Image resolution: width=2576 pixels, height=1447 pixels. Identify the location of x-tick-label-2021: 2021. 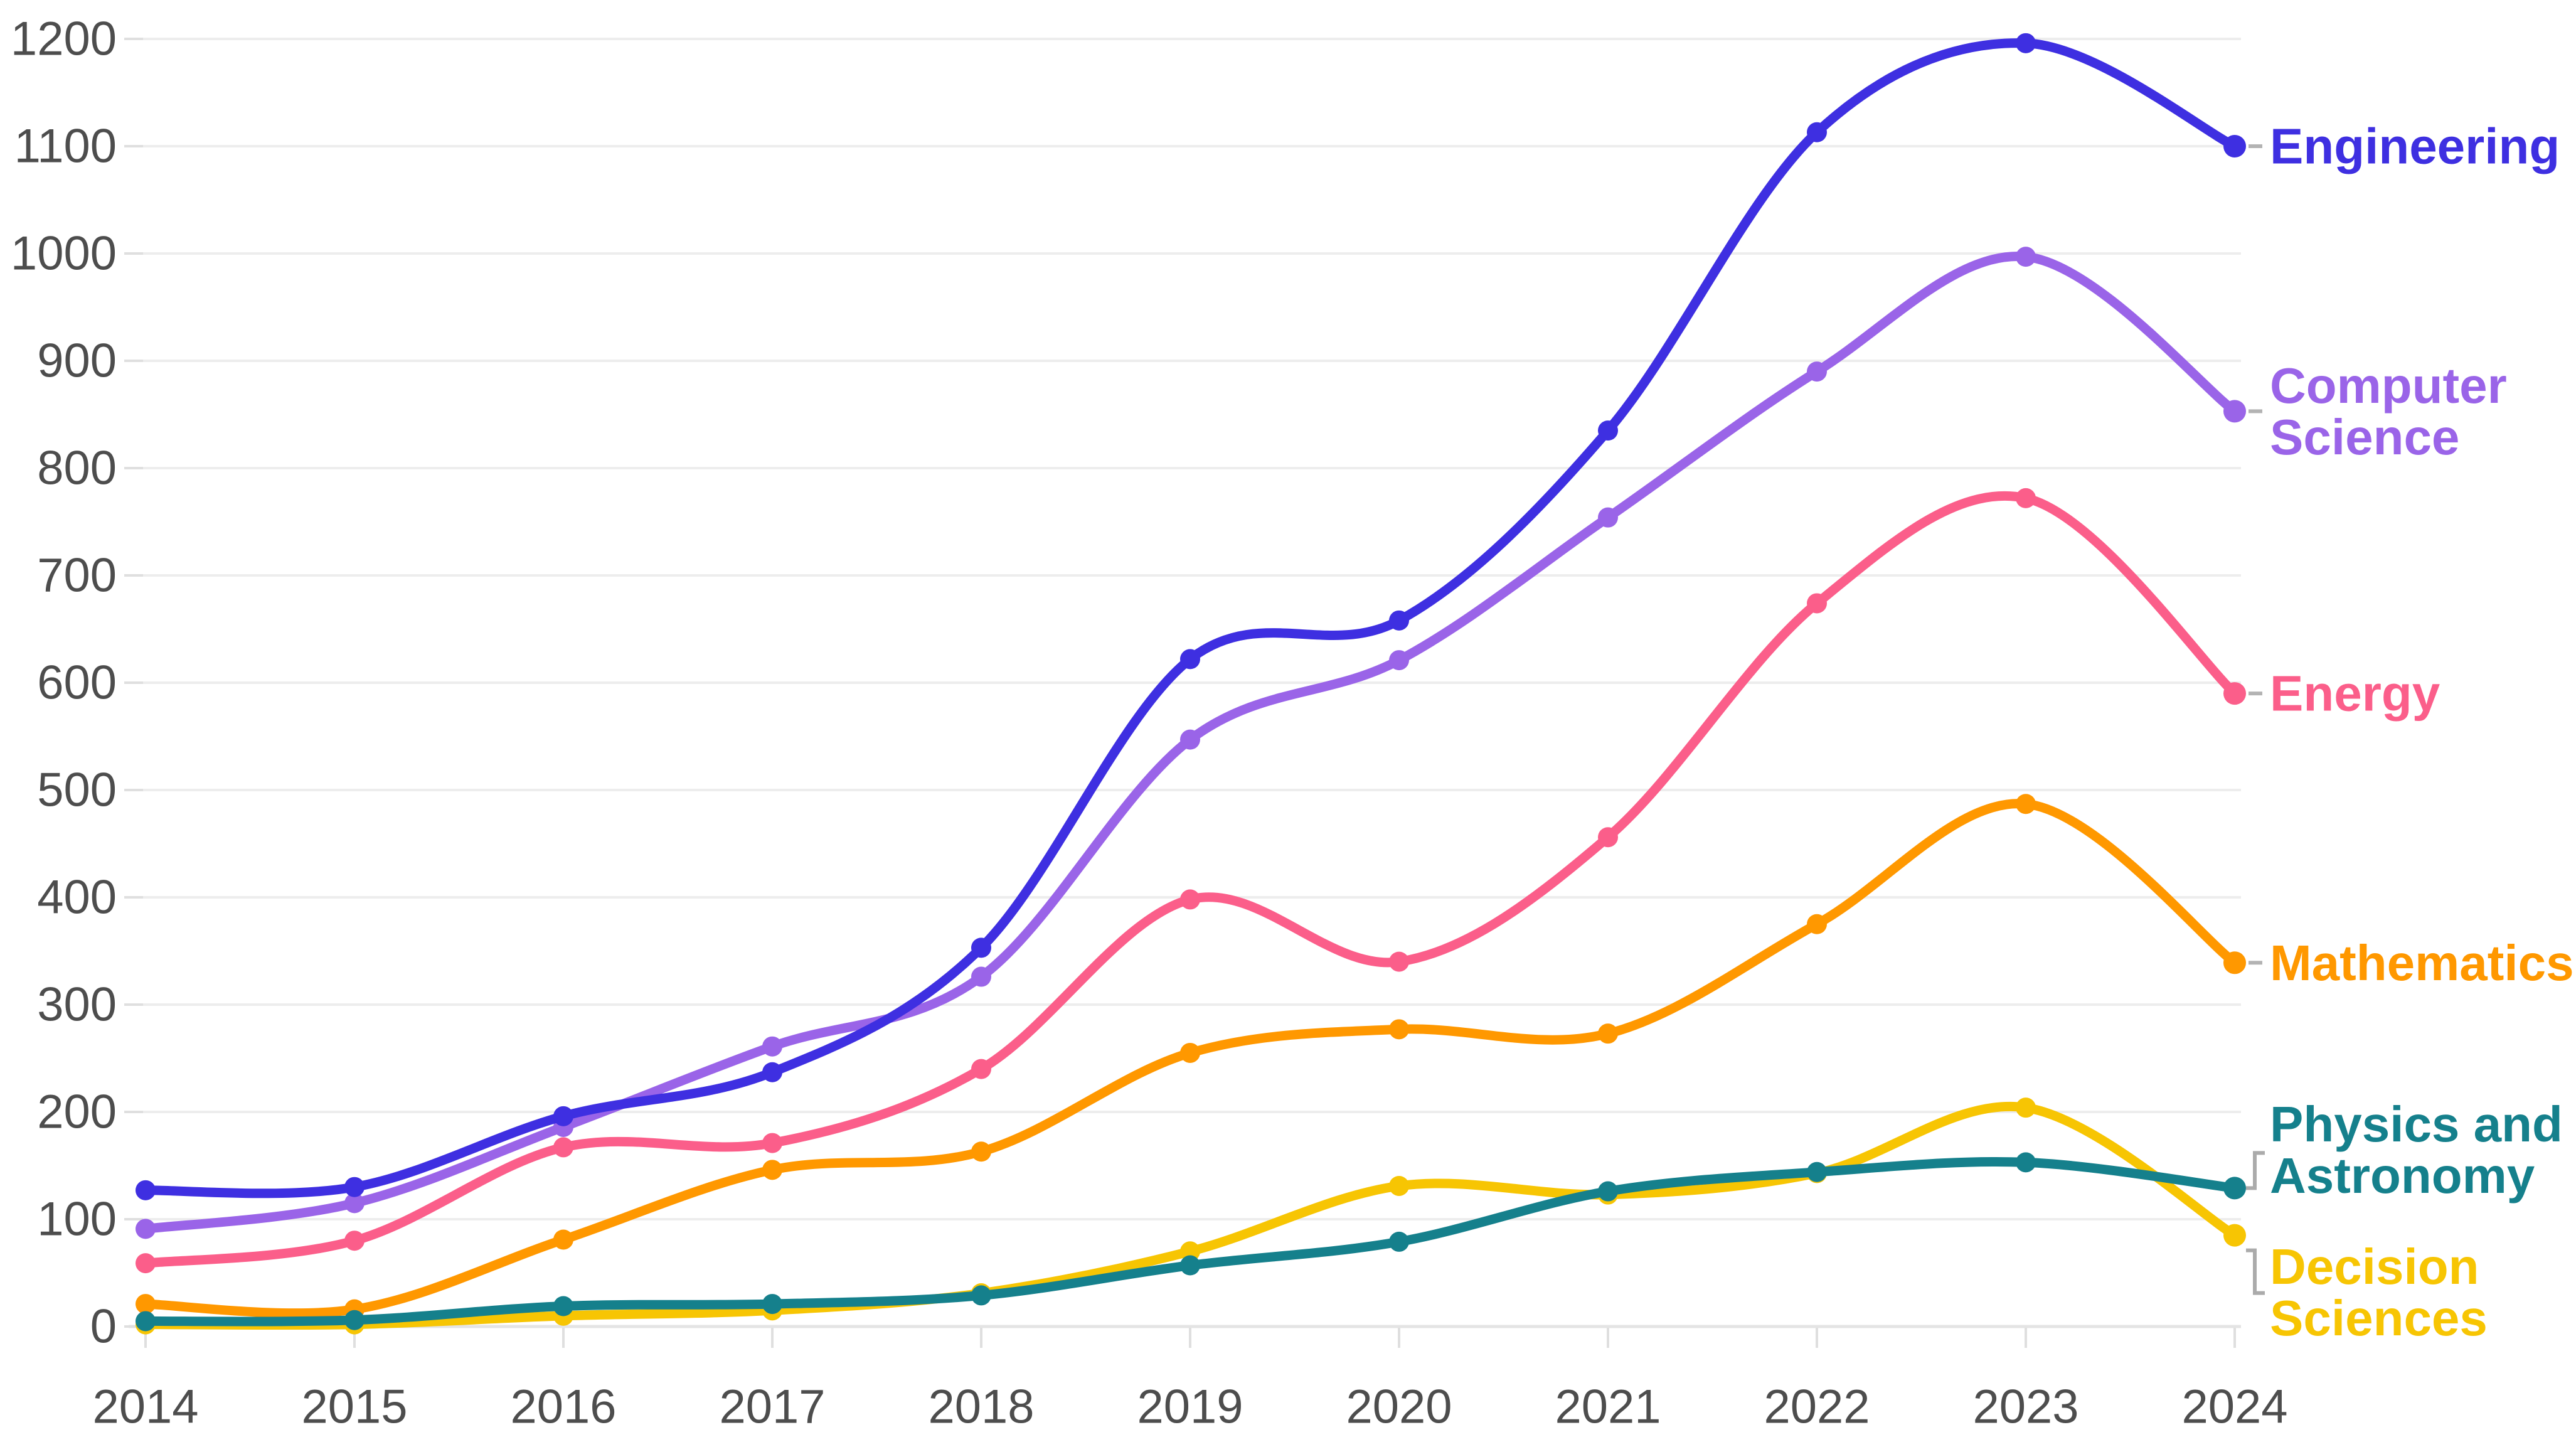
(1608, 1407).